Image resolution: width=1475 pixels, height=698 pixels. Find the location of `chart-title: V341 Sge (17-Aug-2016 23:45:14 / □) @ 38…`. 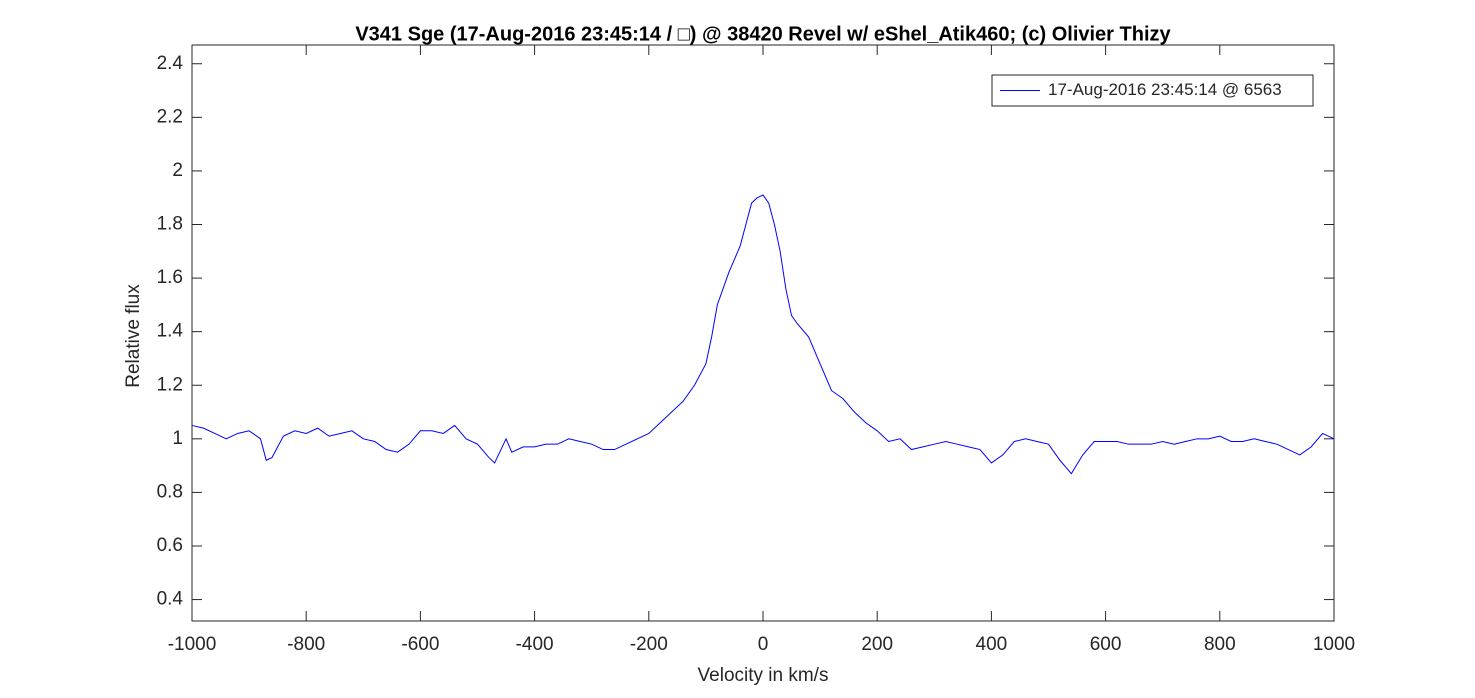

chart-title: V341 Sge (17-Aug-2016 23:45:14 / □) @ 38… is located at coordinates (763, 34).